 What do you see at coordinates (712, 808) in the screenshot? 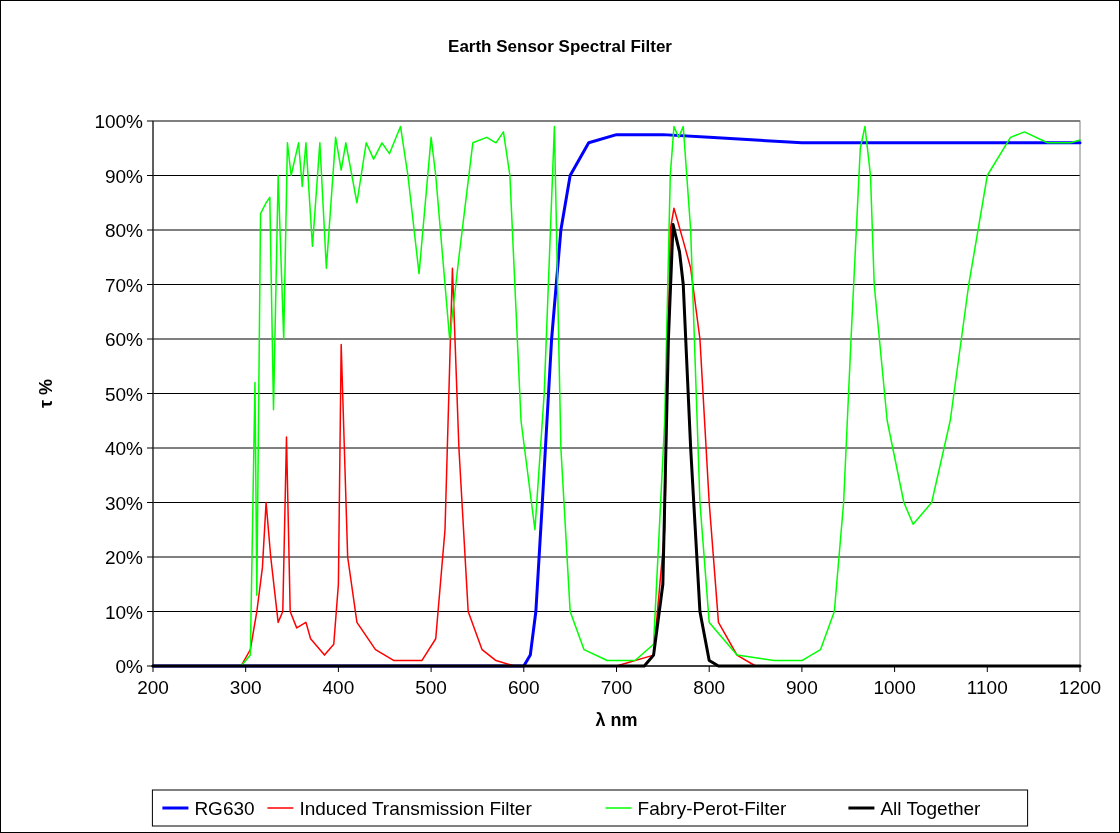
I see `legend-label: Fabry-Perot-Filter` at bounding box center [712, 808].